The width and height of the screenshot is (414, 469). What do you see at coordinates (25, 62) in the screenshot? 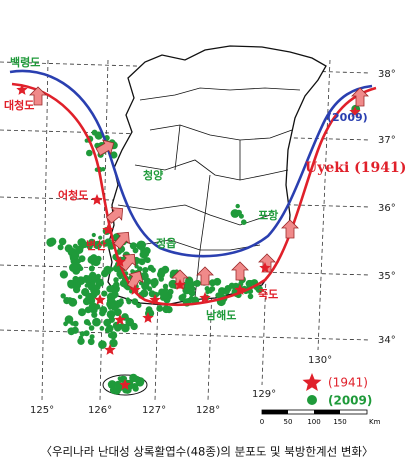
I see `place-label: 백령도` at bounding box center [25, 62].